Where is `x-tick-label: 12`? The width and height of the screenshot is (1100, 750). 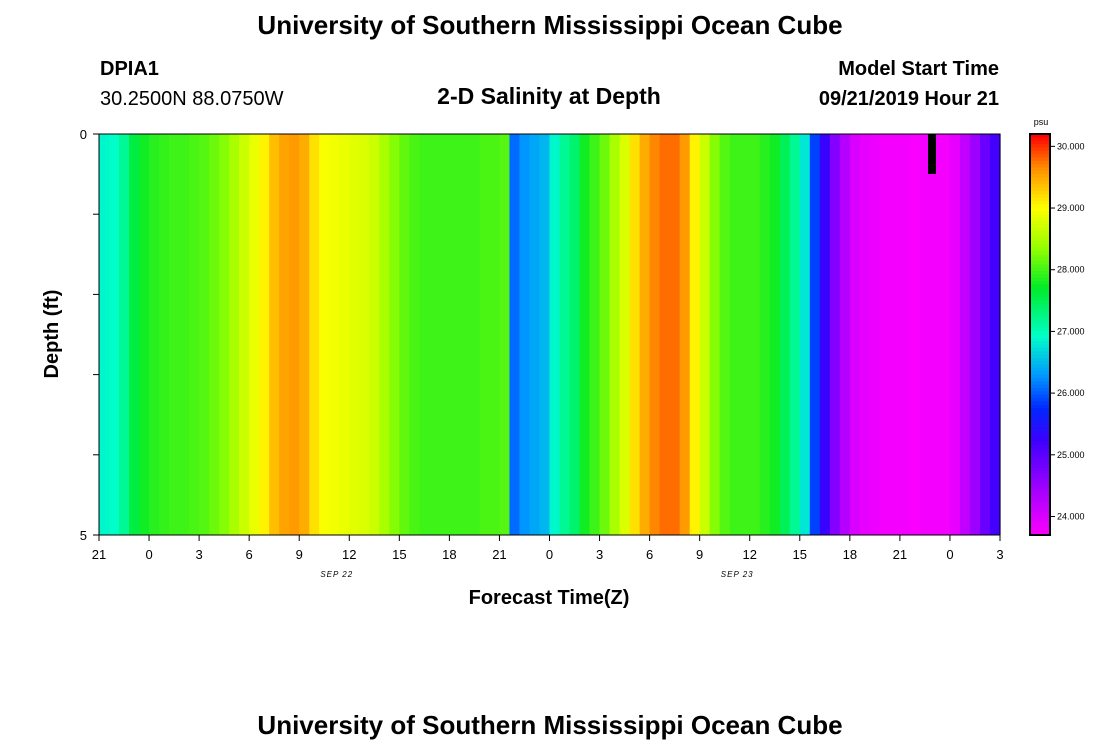 x-tick-label: 12 is located at coordinates (749, 554).